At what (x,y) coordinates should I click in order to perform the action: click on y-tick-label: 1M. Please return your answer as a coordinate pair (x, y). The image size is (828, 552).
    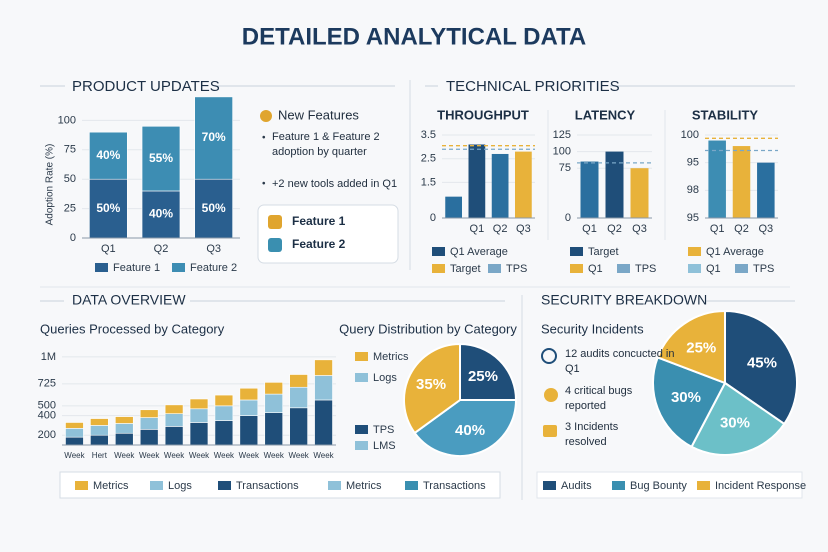
    Looking at the image, I should click on (48, 357).